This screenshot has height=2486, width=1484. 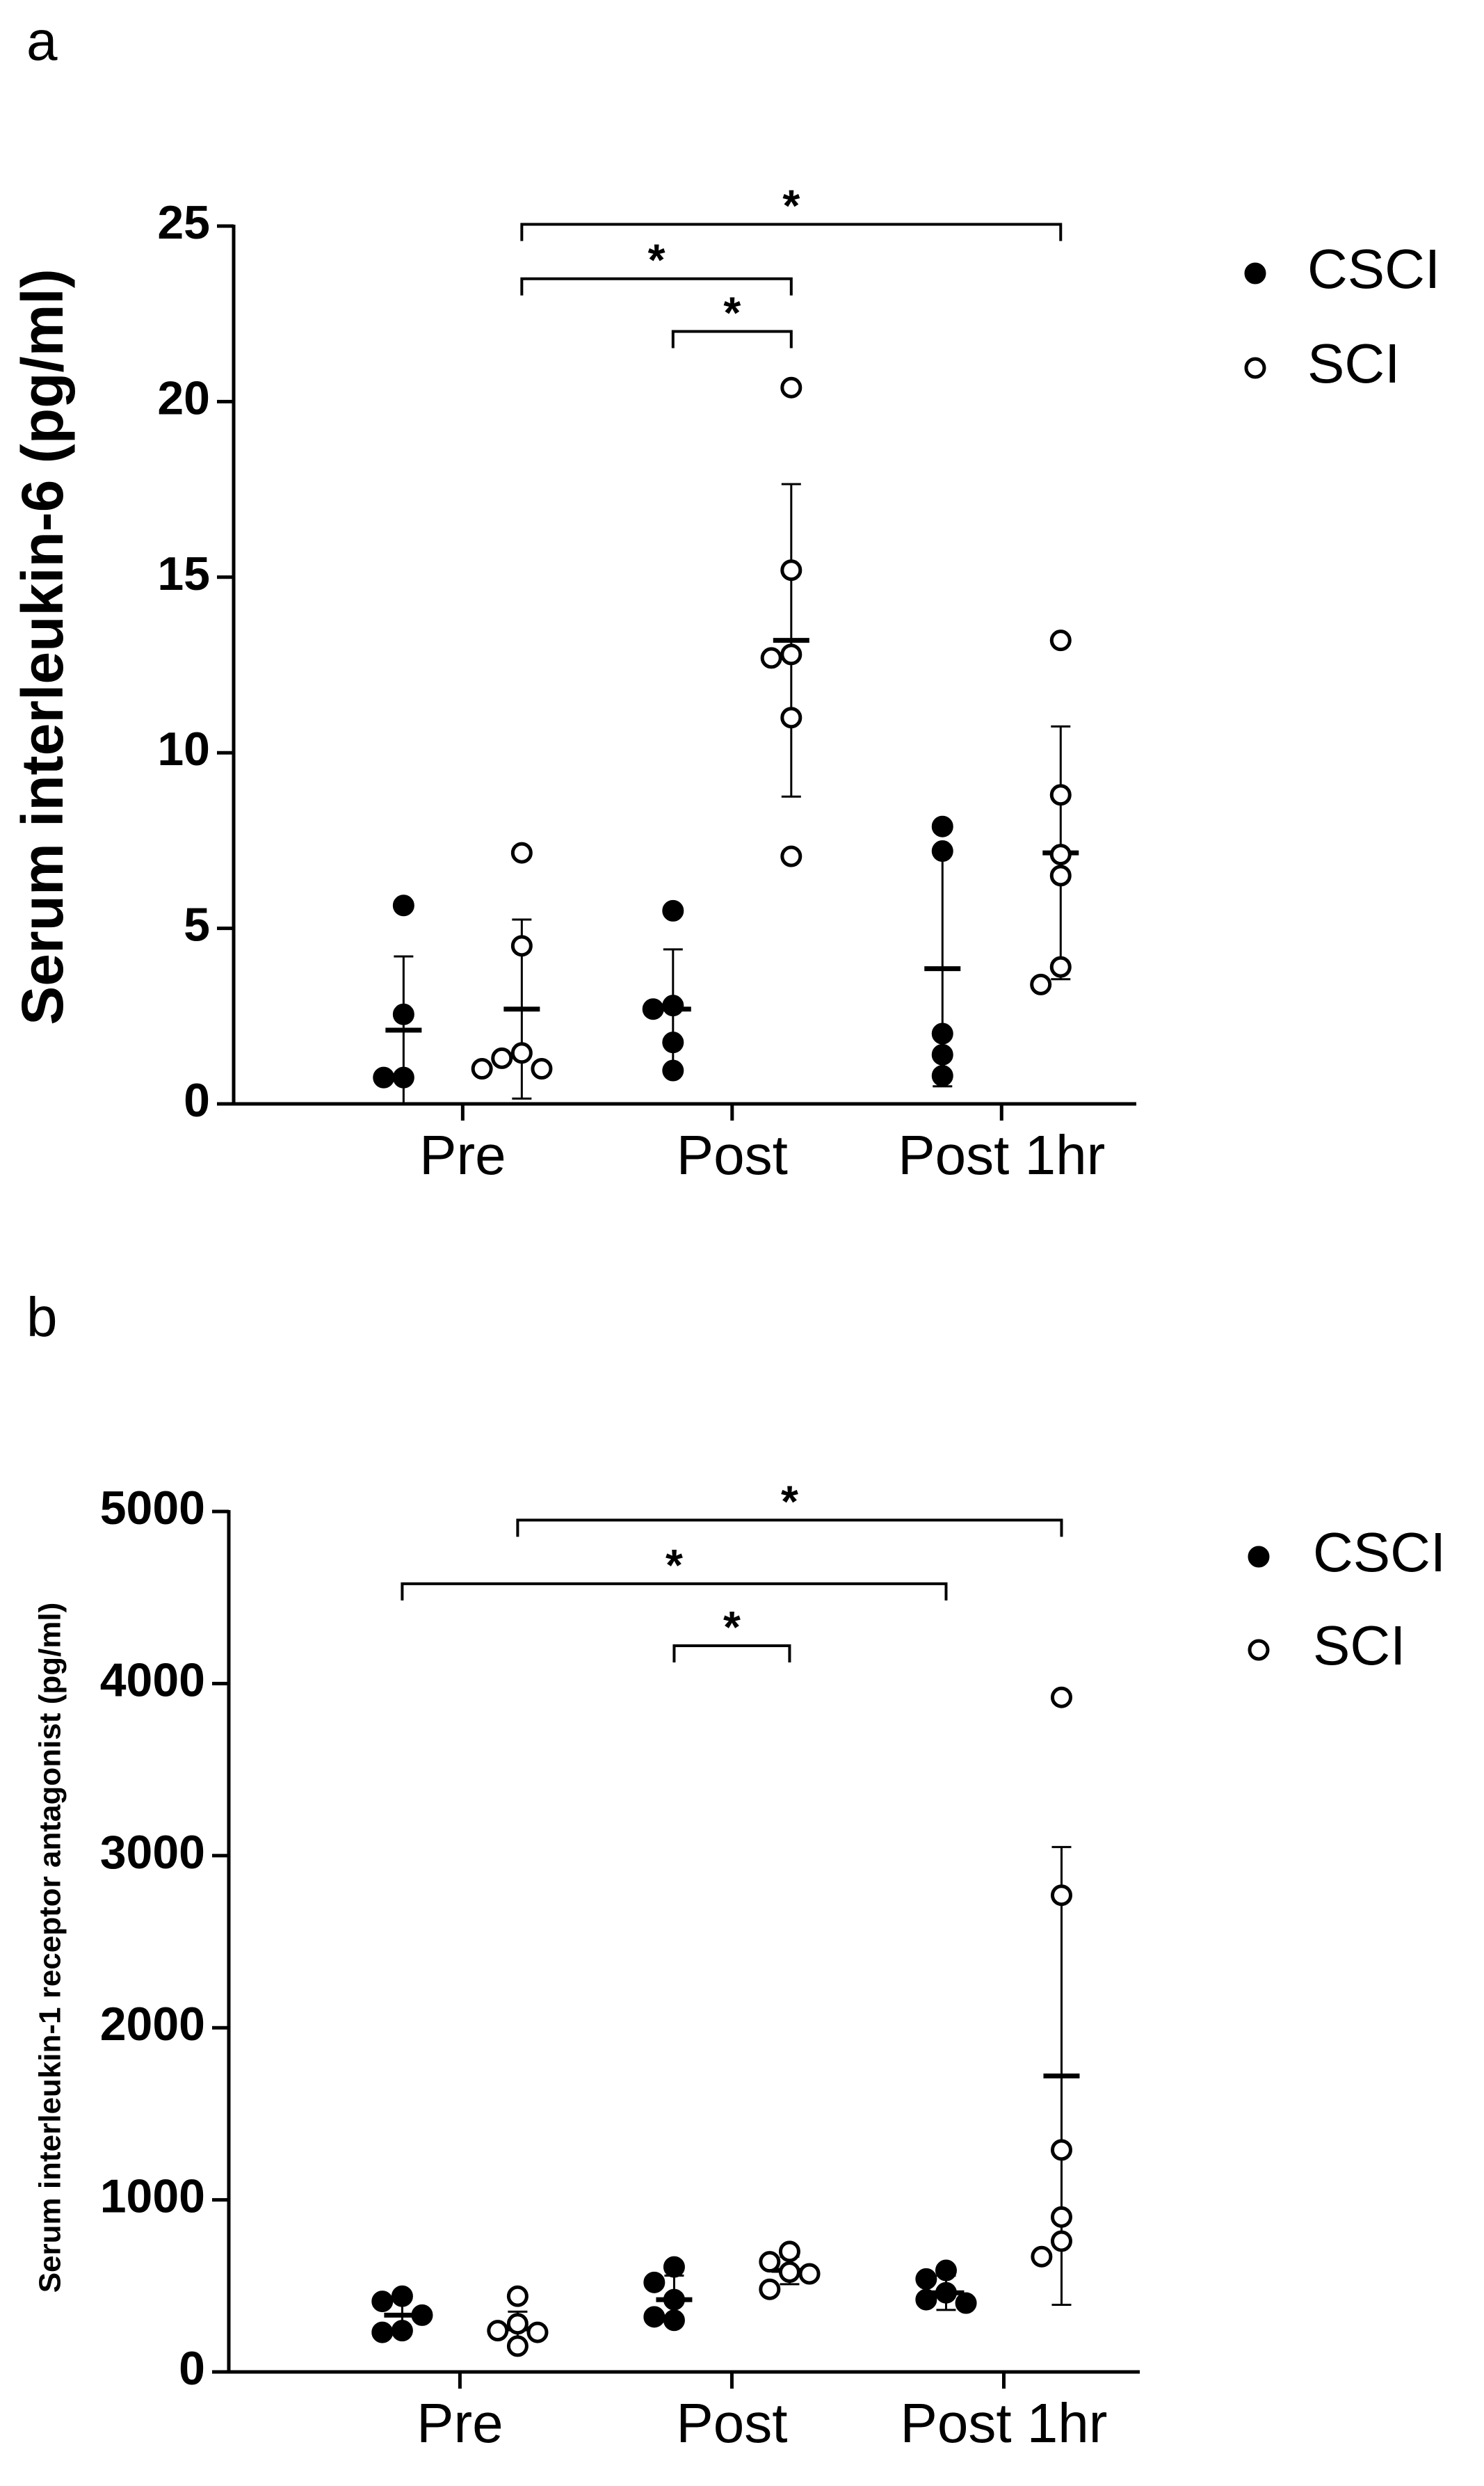 I want to click on panel-label: b, so click(x=42, y=1317).